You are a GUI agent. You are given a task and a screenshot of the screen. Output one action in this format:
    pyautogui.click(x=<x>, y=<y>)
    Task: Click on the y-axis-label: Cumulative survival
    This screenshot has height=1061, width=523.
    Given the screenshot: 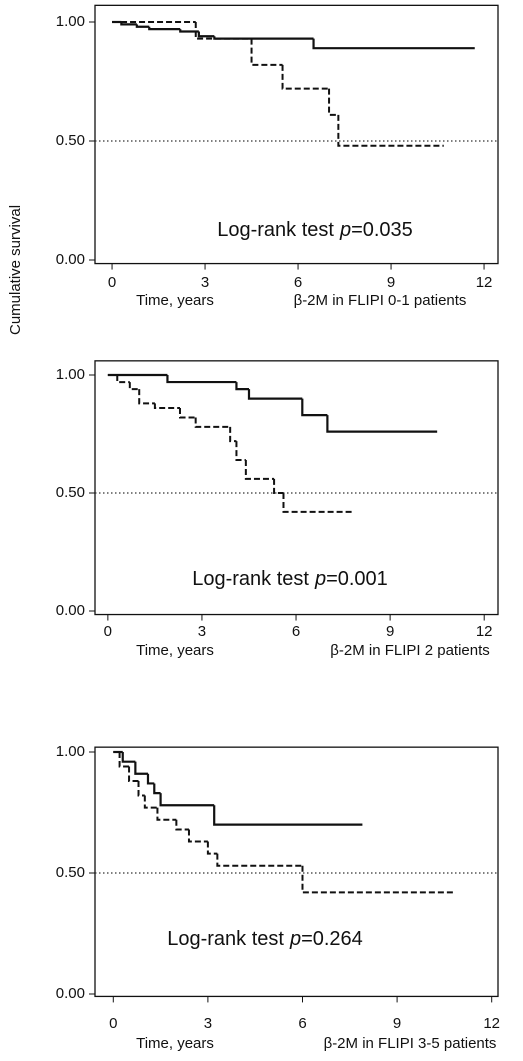 What is the action you would take?
    pyautogui.click(x=15, y=270)
    